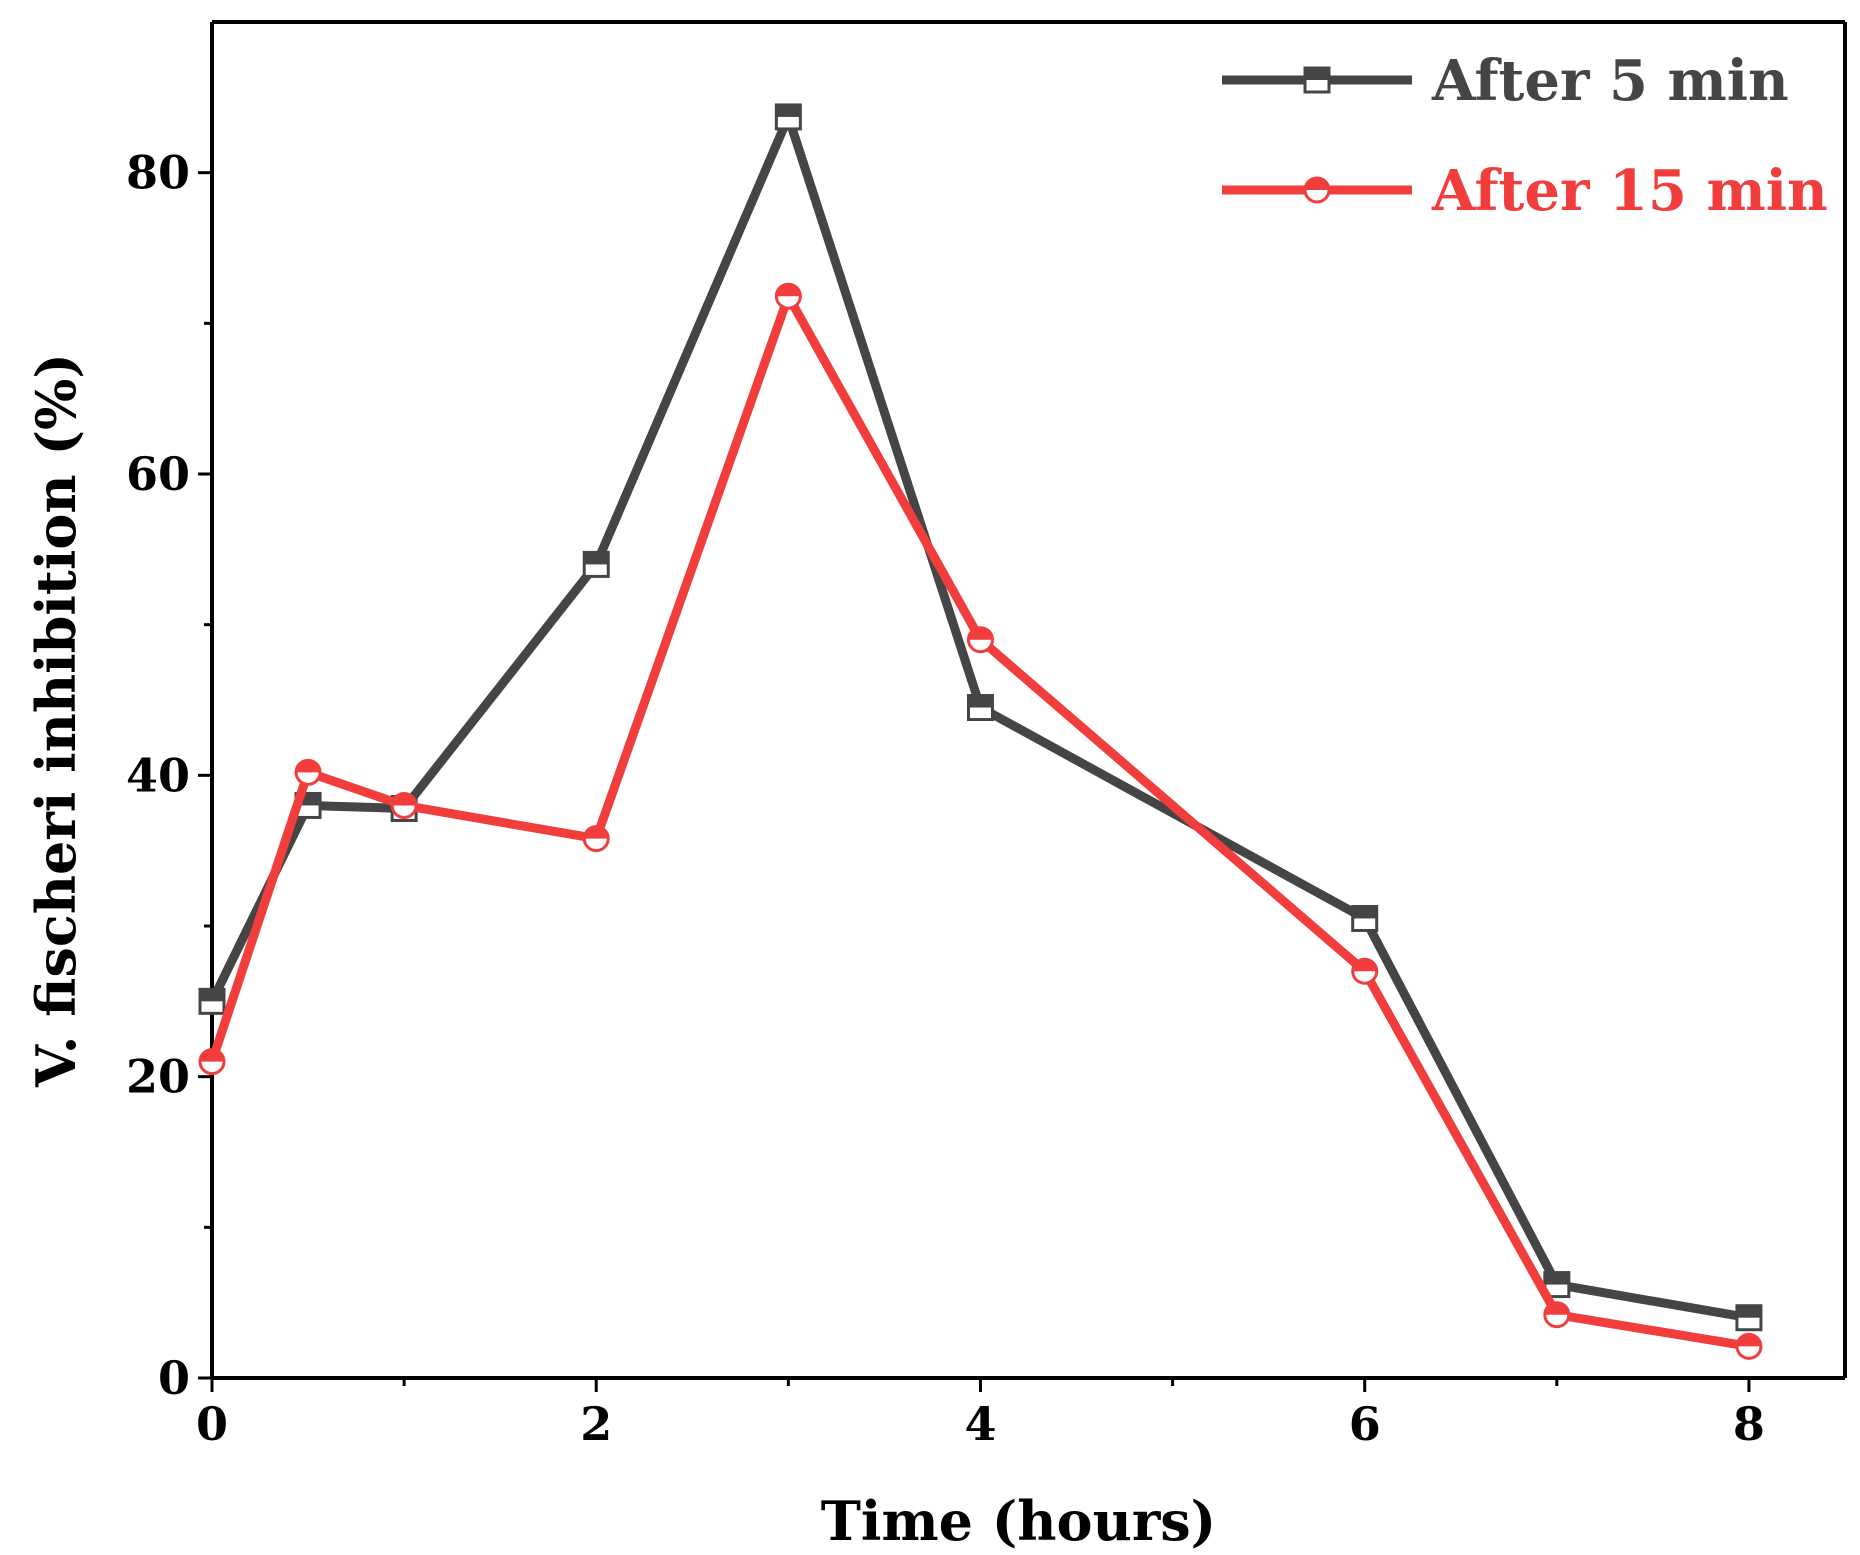  What do you see at coordinates (1018, 1521) in the screenshot?
I see `x-axis-title: Time (hours)` at bounding box center [1018, 1521].